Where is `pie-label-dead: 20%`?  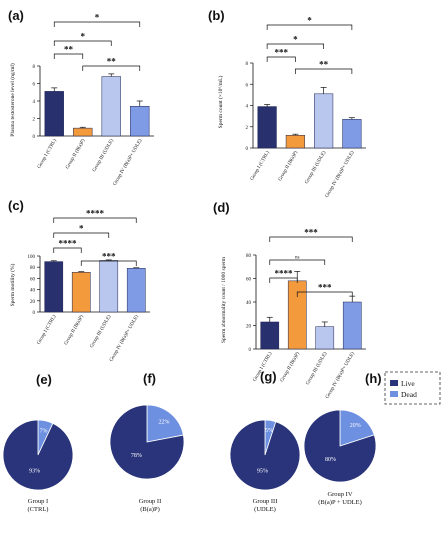
pie-label-dead: 20% is located at coordinates (355, 426).